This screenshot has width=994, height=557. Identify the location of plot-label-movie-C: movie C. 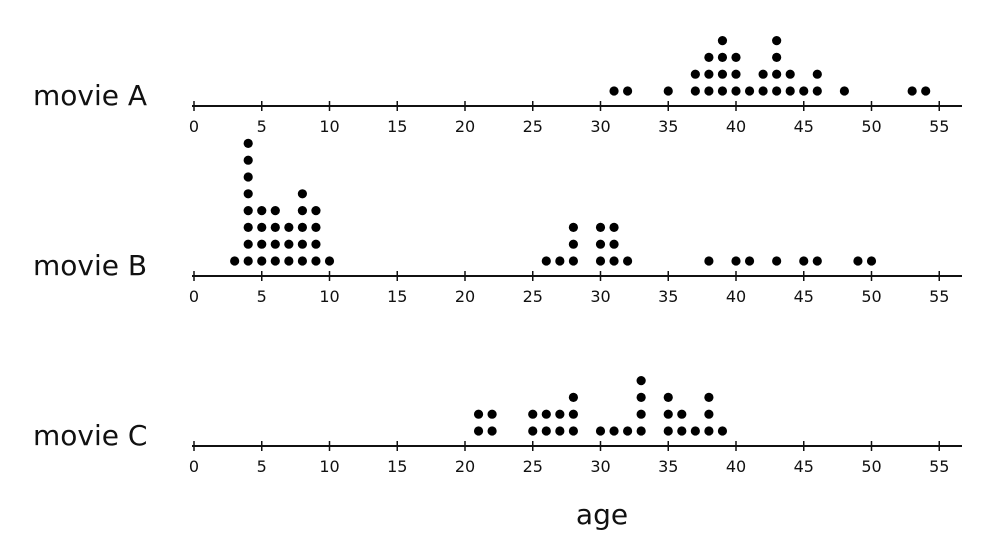
(90, 435).